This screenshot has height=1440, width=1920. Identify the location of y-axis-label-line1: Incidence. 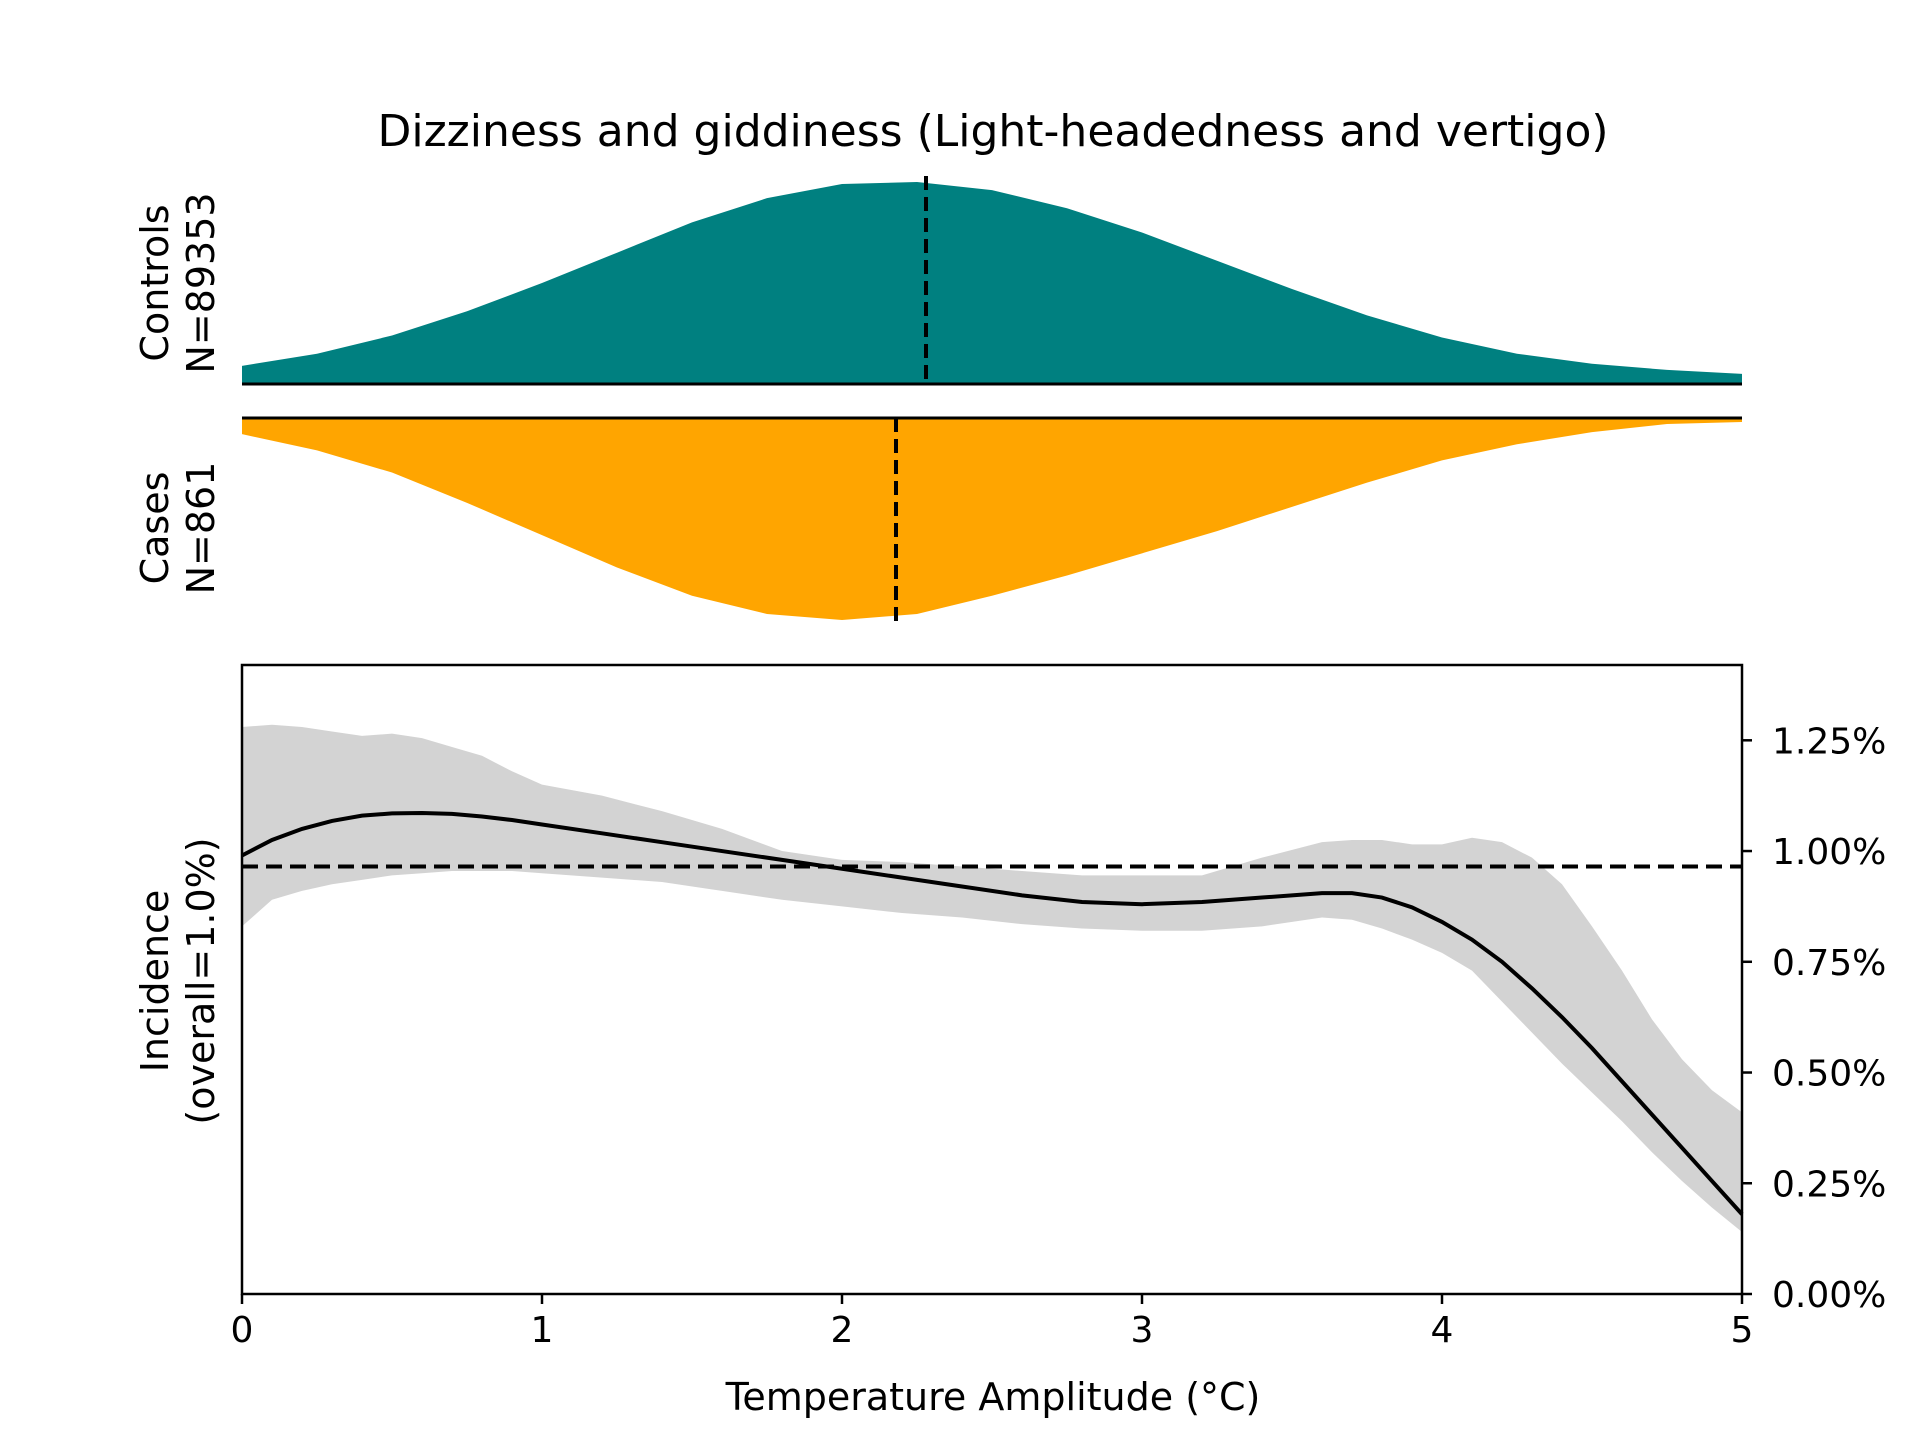
(155, 981).